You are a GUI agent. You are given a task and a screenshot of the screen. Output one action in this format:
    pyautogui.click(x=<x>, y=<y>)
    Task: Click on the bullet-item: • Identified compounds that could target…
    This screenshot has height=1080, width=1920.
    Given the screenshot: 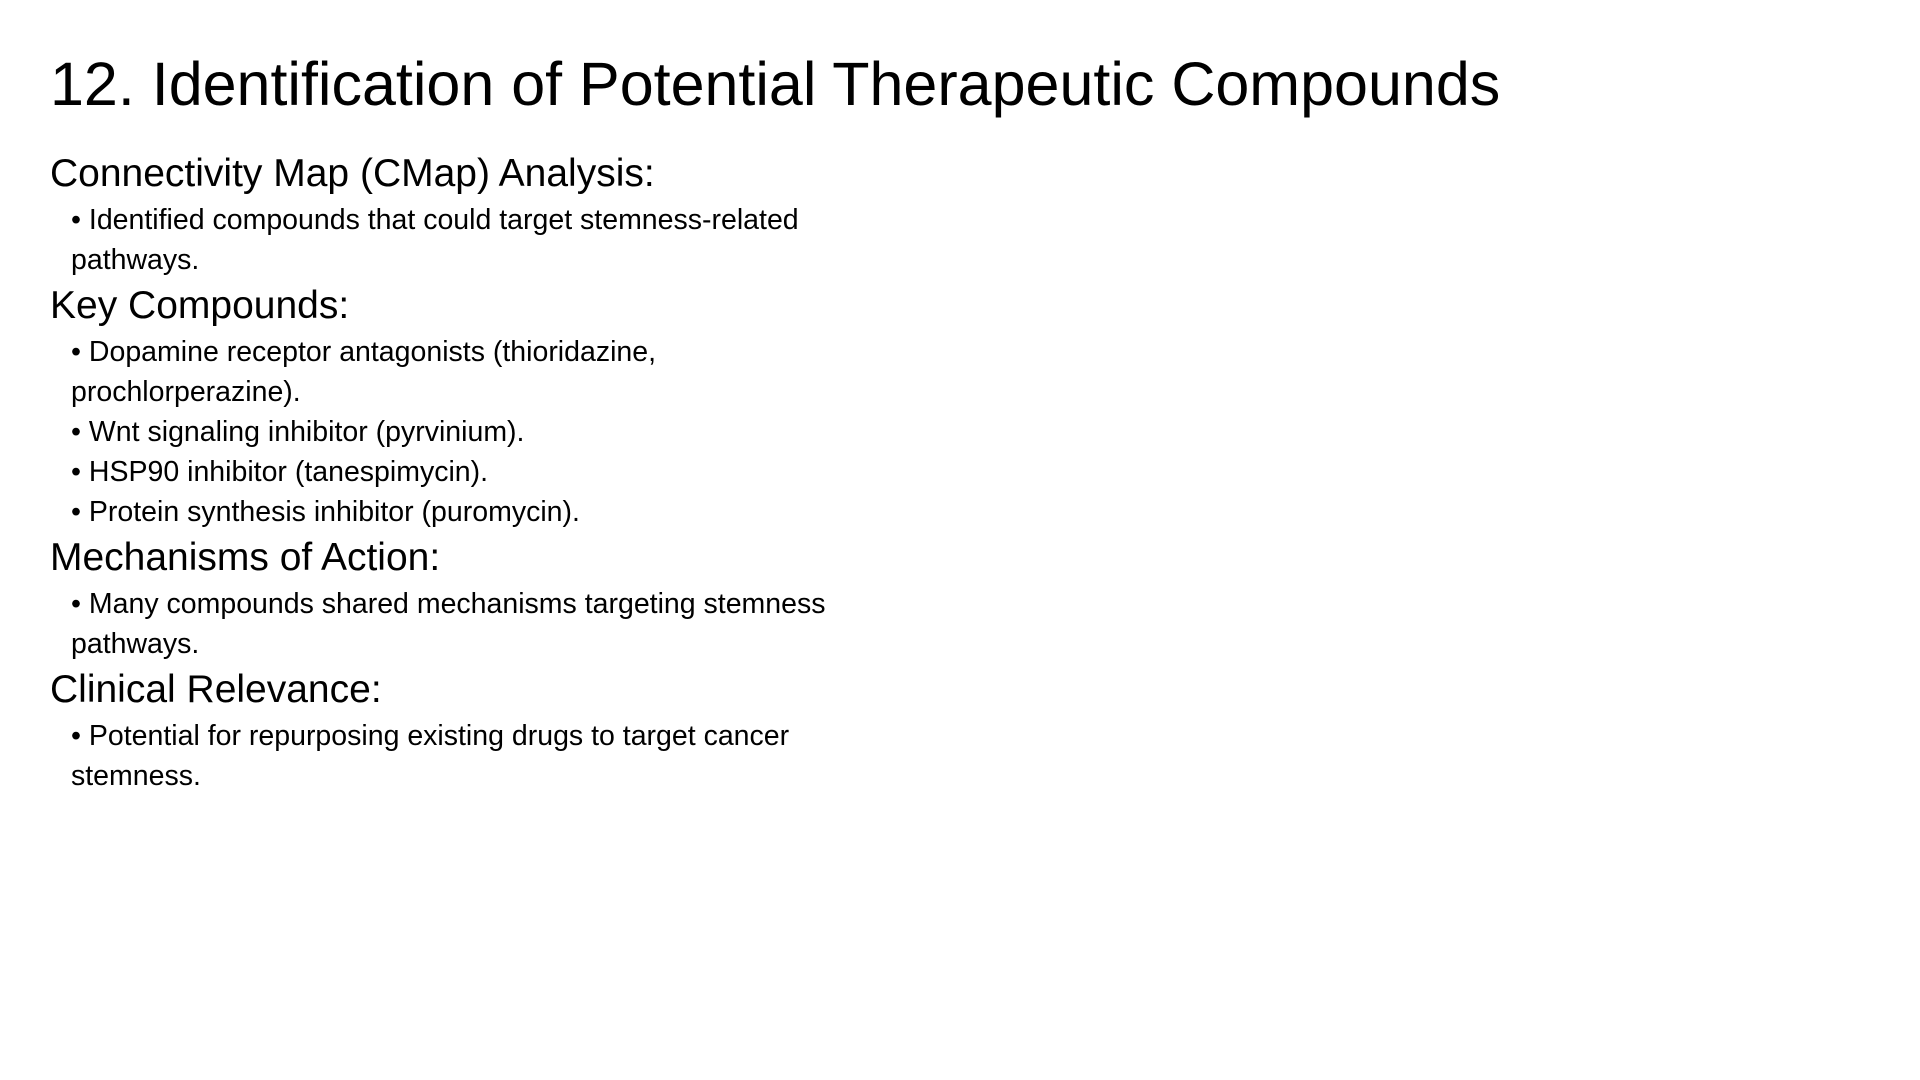 What is the action you would take?
    pyautogui.click(x=435, y=240)
    